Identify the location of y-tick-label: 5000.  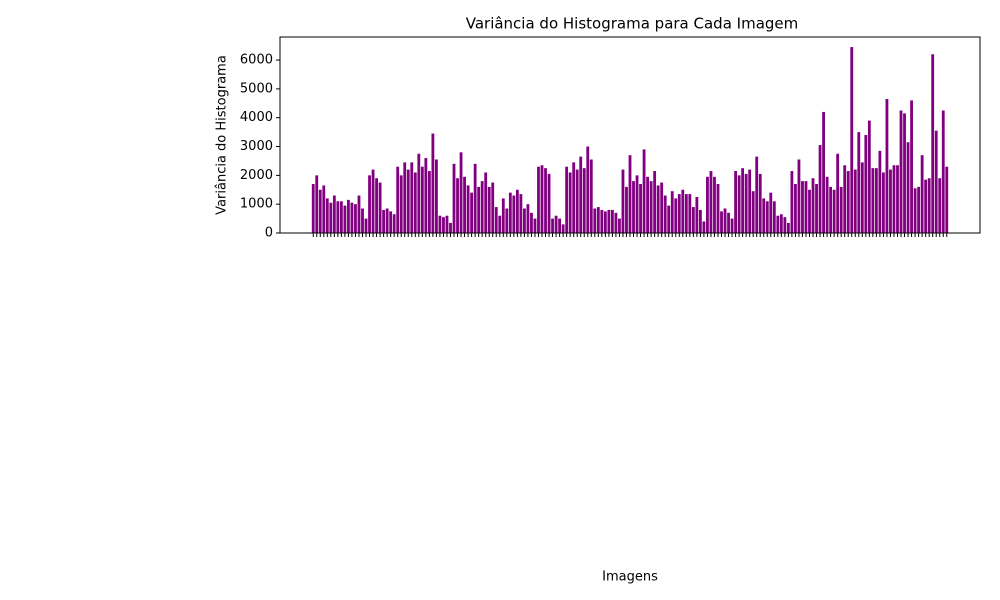
(256, 88).